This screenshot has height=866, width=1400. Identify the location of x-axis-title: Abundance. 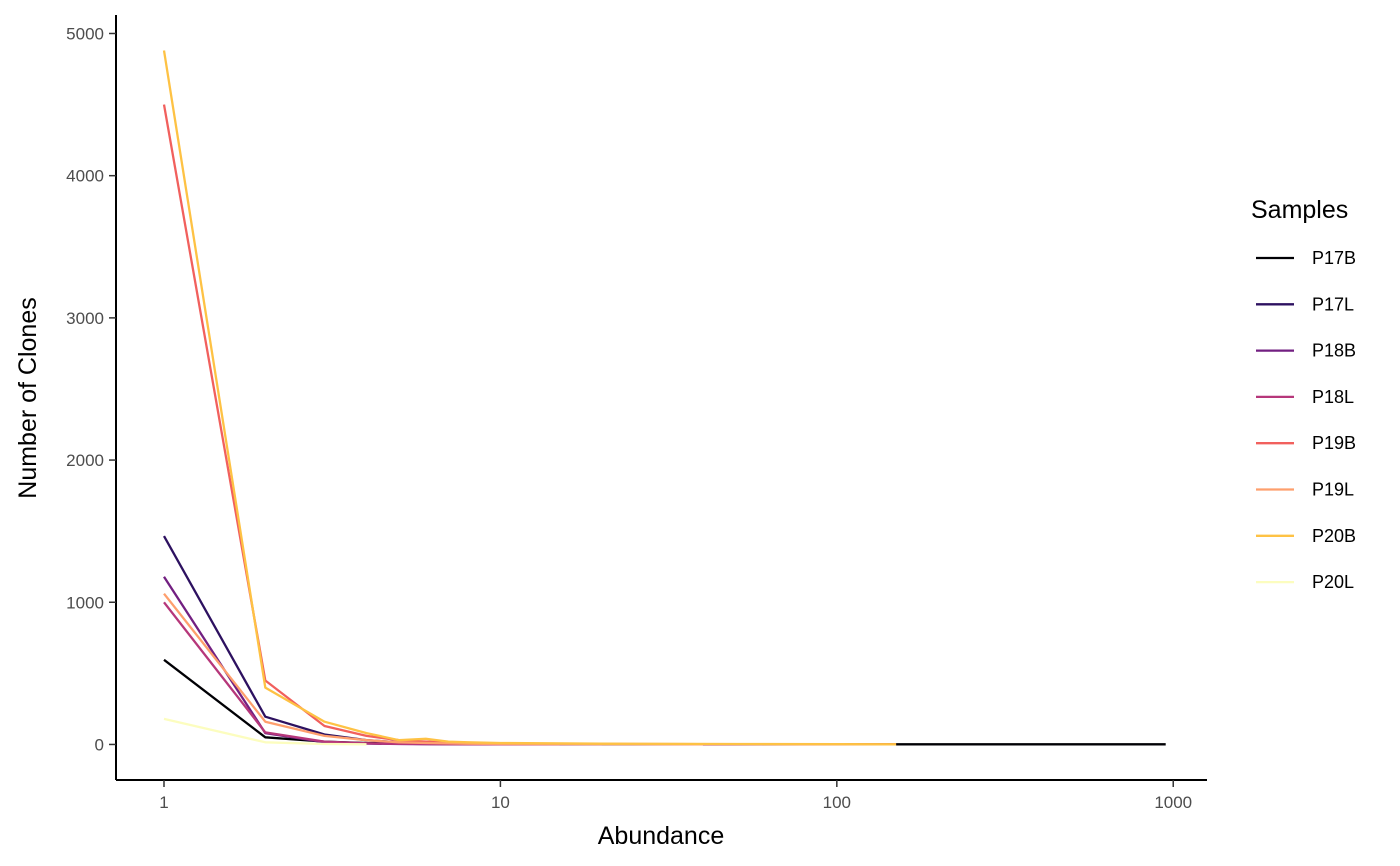
(661, 836).